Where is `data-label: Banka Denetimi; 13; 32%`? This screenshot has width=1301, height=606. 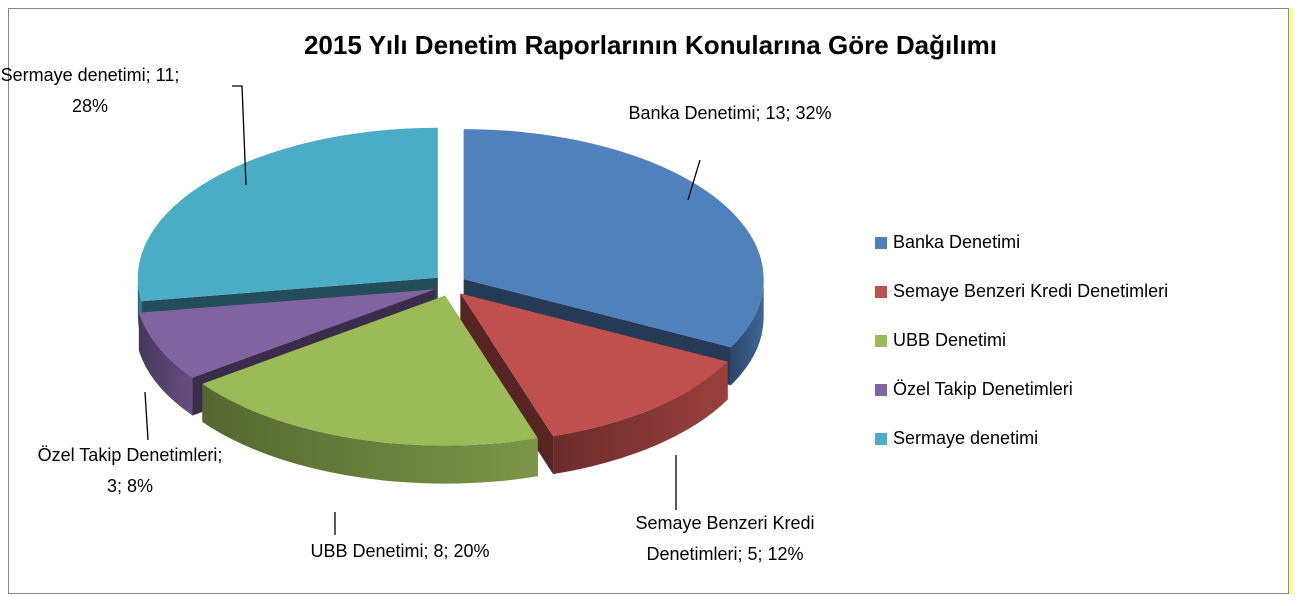 data-label: Banka Denetimi; 13; 32% is located at coordinates (730, 113).